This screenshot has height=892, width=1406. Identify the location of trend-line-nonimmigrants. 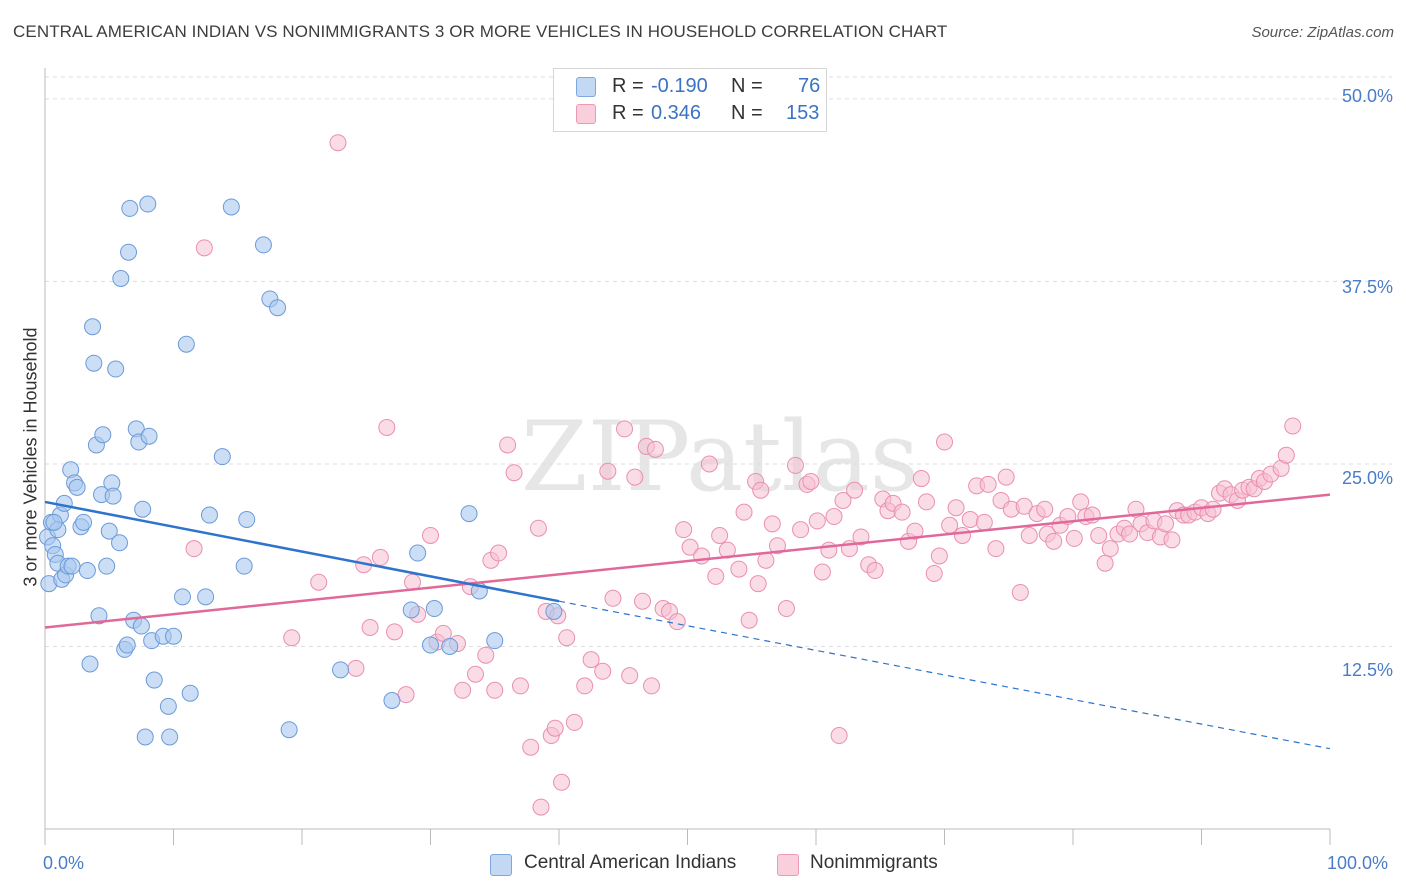
(687, 561).